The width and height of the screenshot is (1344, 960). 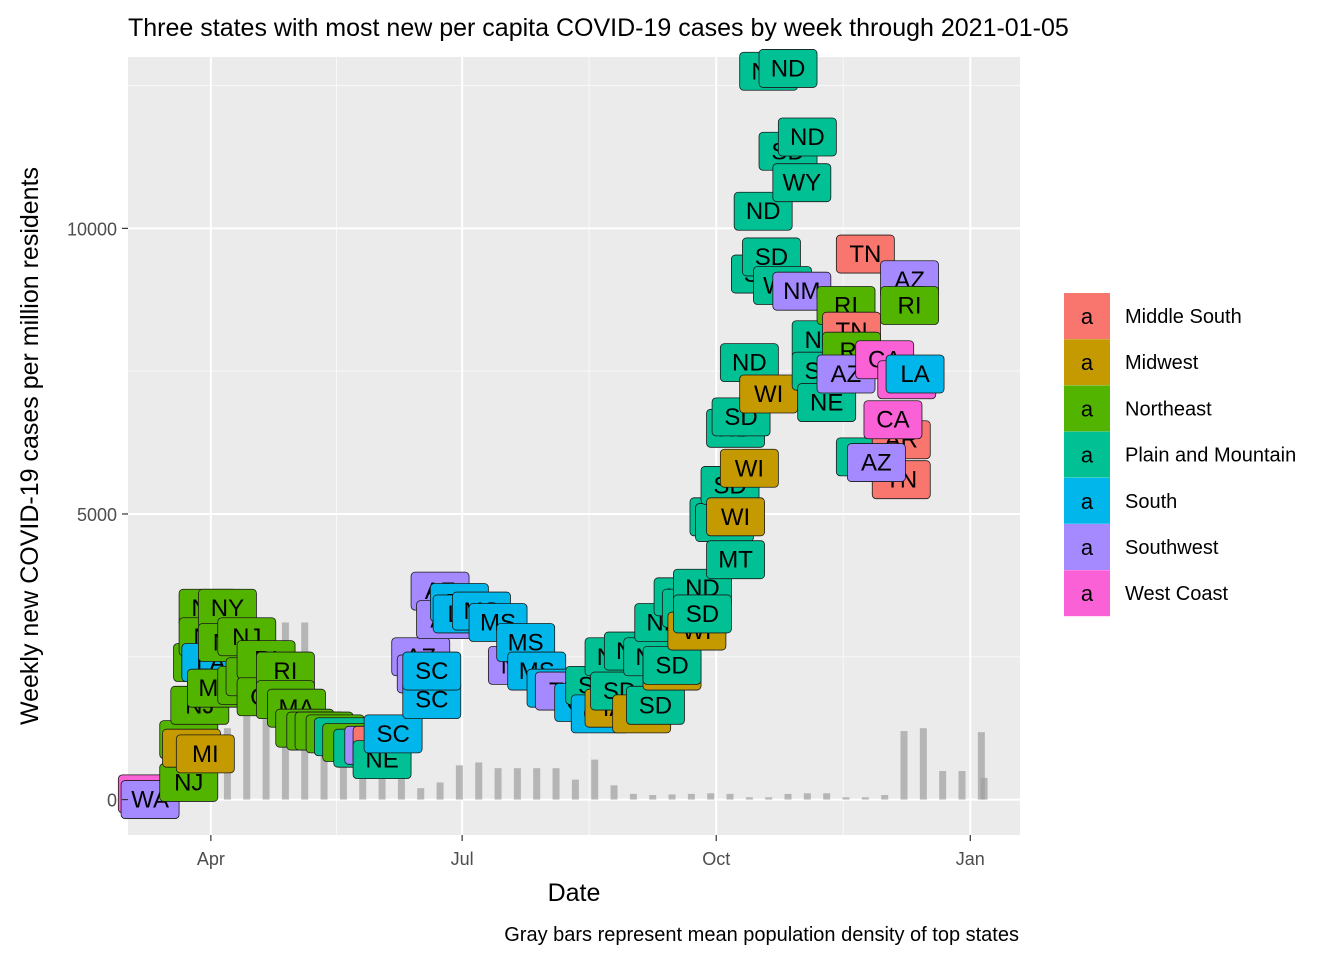 I want to click on legend-item: a Plain and Mountain, so click(x=1180, y=454).